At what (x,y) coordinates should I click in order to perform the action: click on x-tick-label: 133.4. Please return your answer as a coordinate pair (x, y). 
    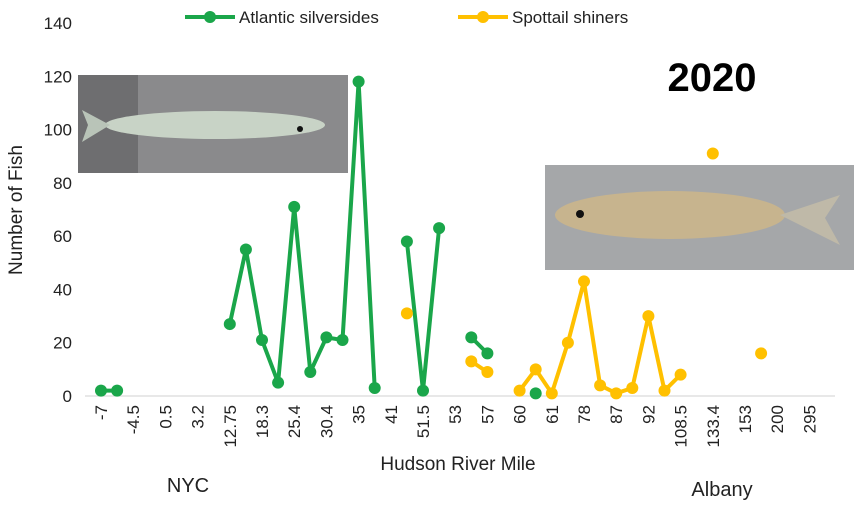
    Looking at the image, I should click on (713, 426).